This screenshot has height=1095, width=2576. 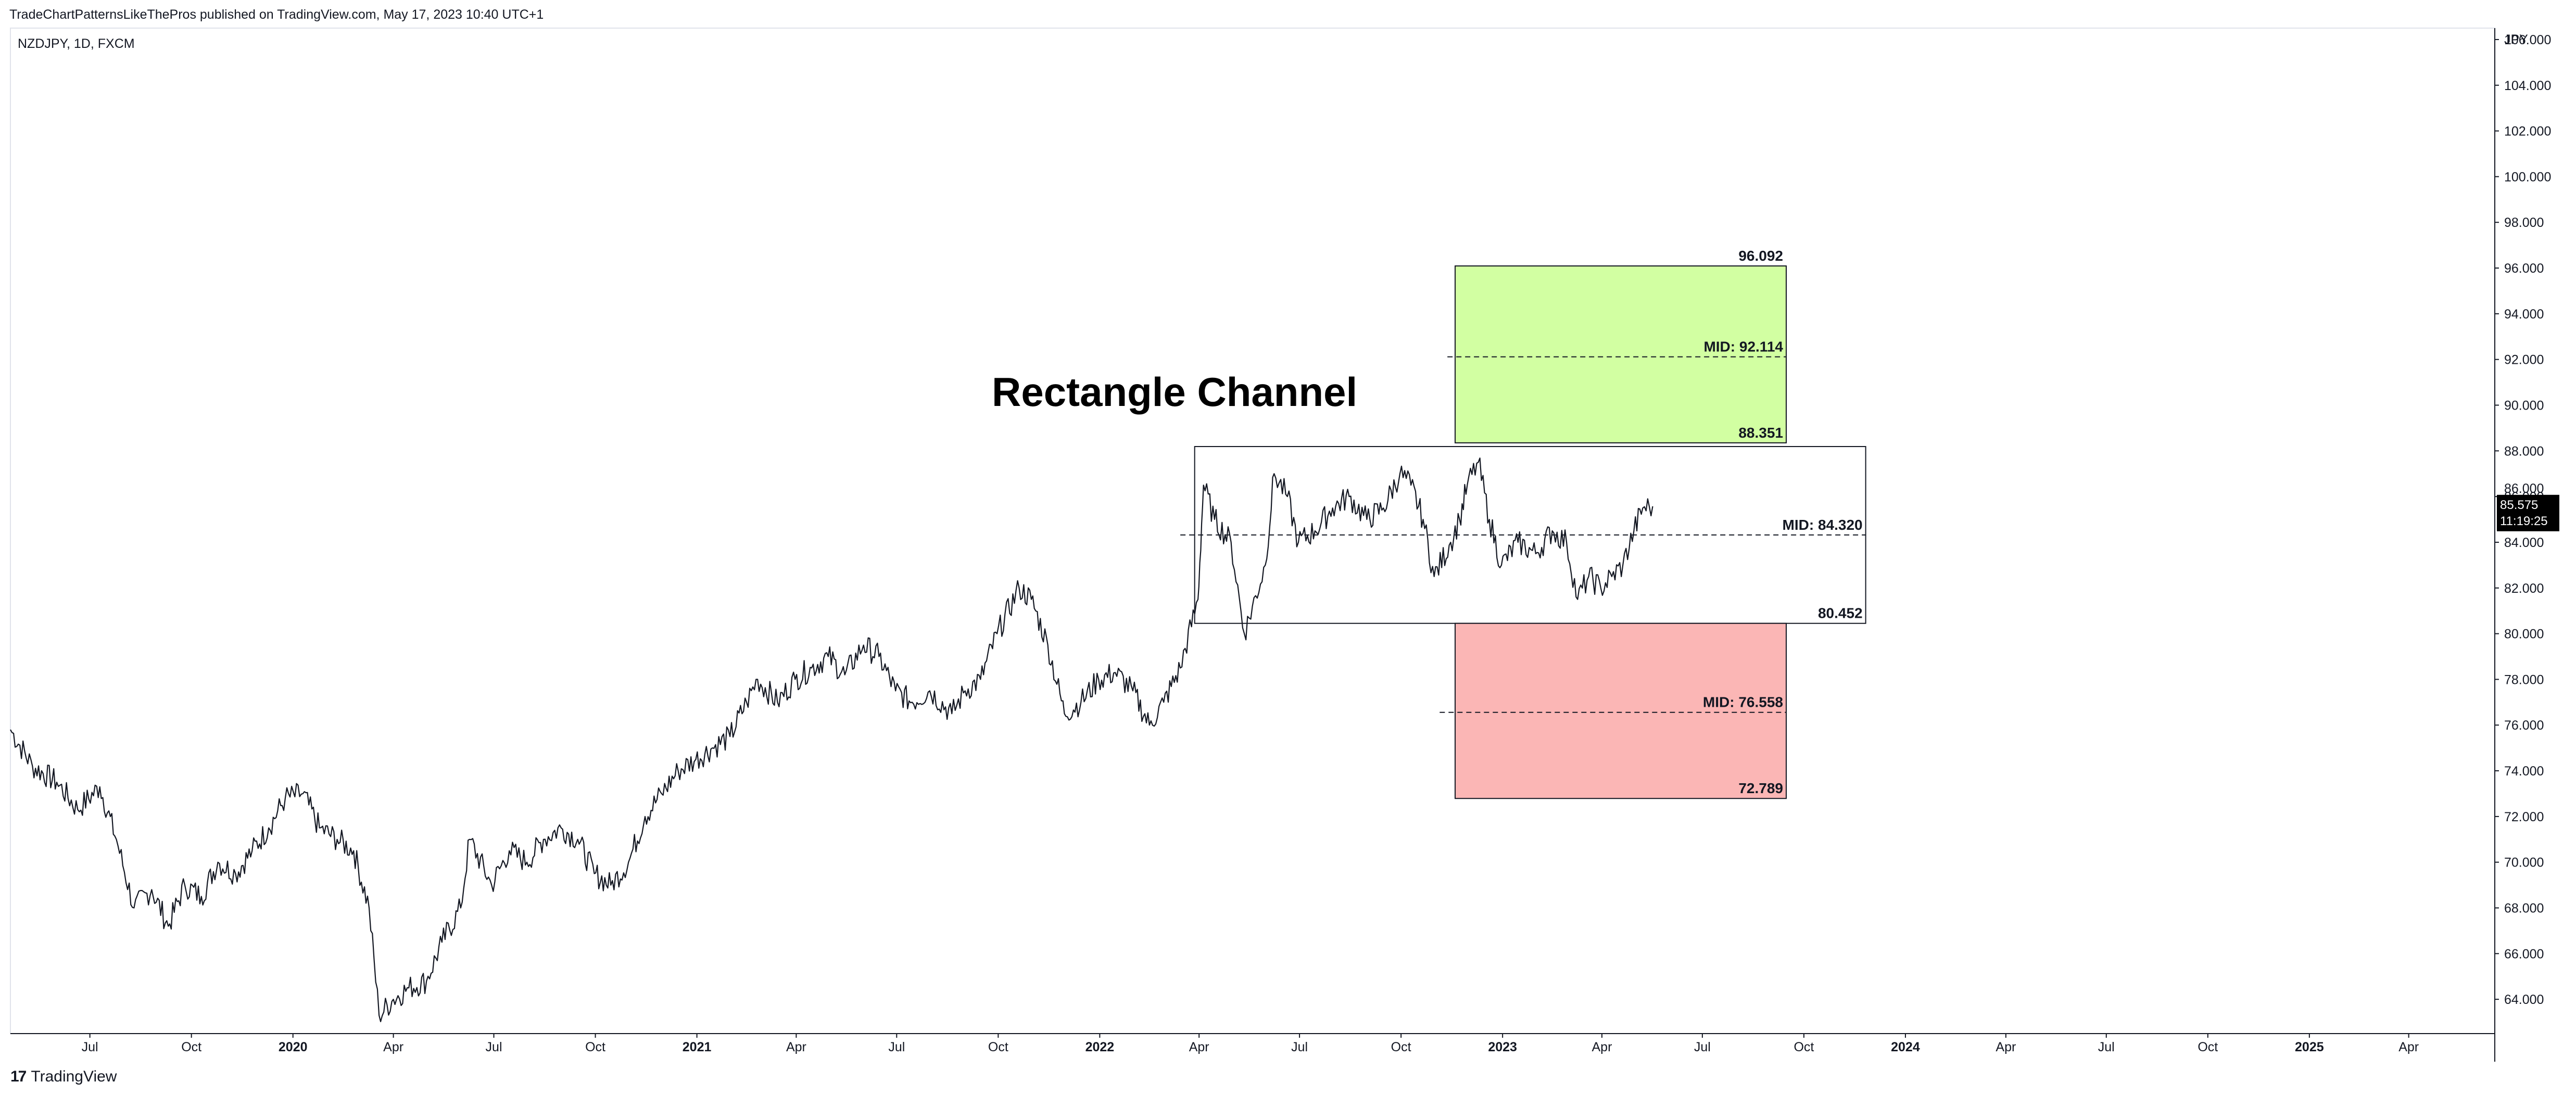 What do you see at coordinates (1760, 256) in the screenshot?
I see `target-up-top-label: 96.092` at bounding box center [1760, 256].